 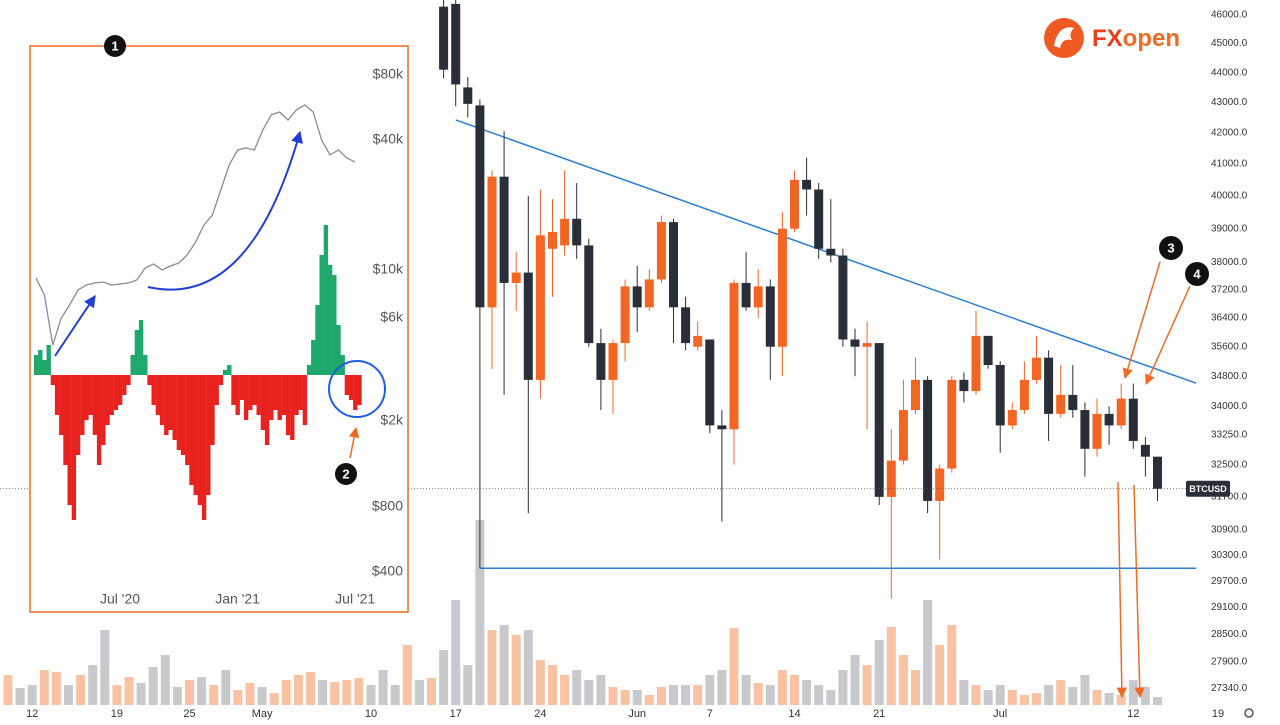 What do you see at coordinates (1229, 102) in the screenshot?
I see `y-tick-label: 43000.0` at bounding box center [1229, 102].